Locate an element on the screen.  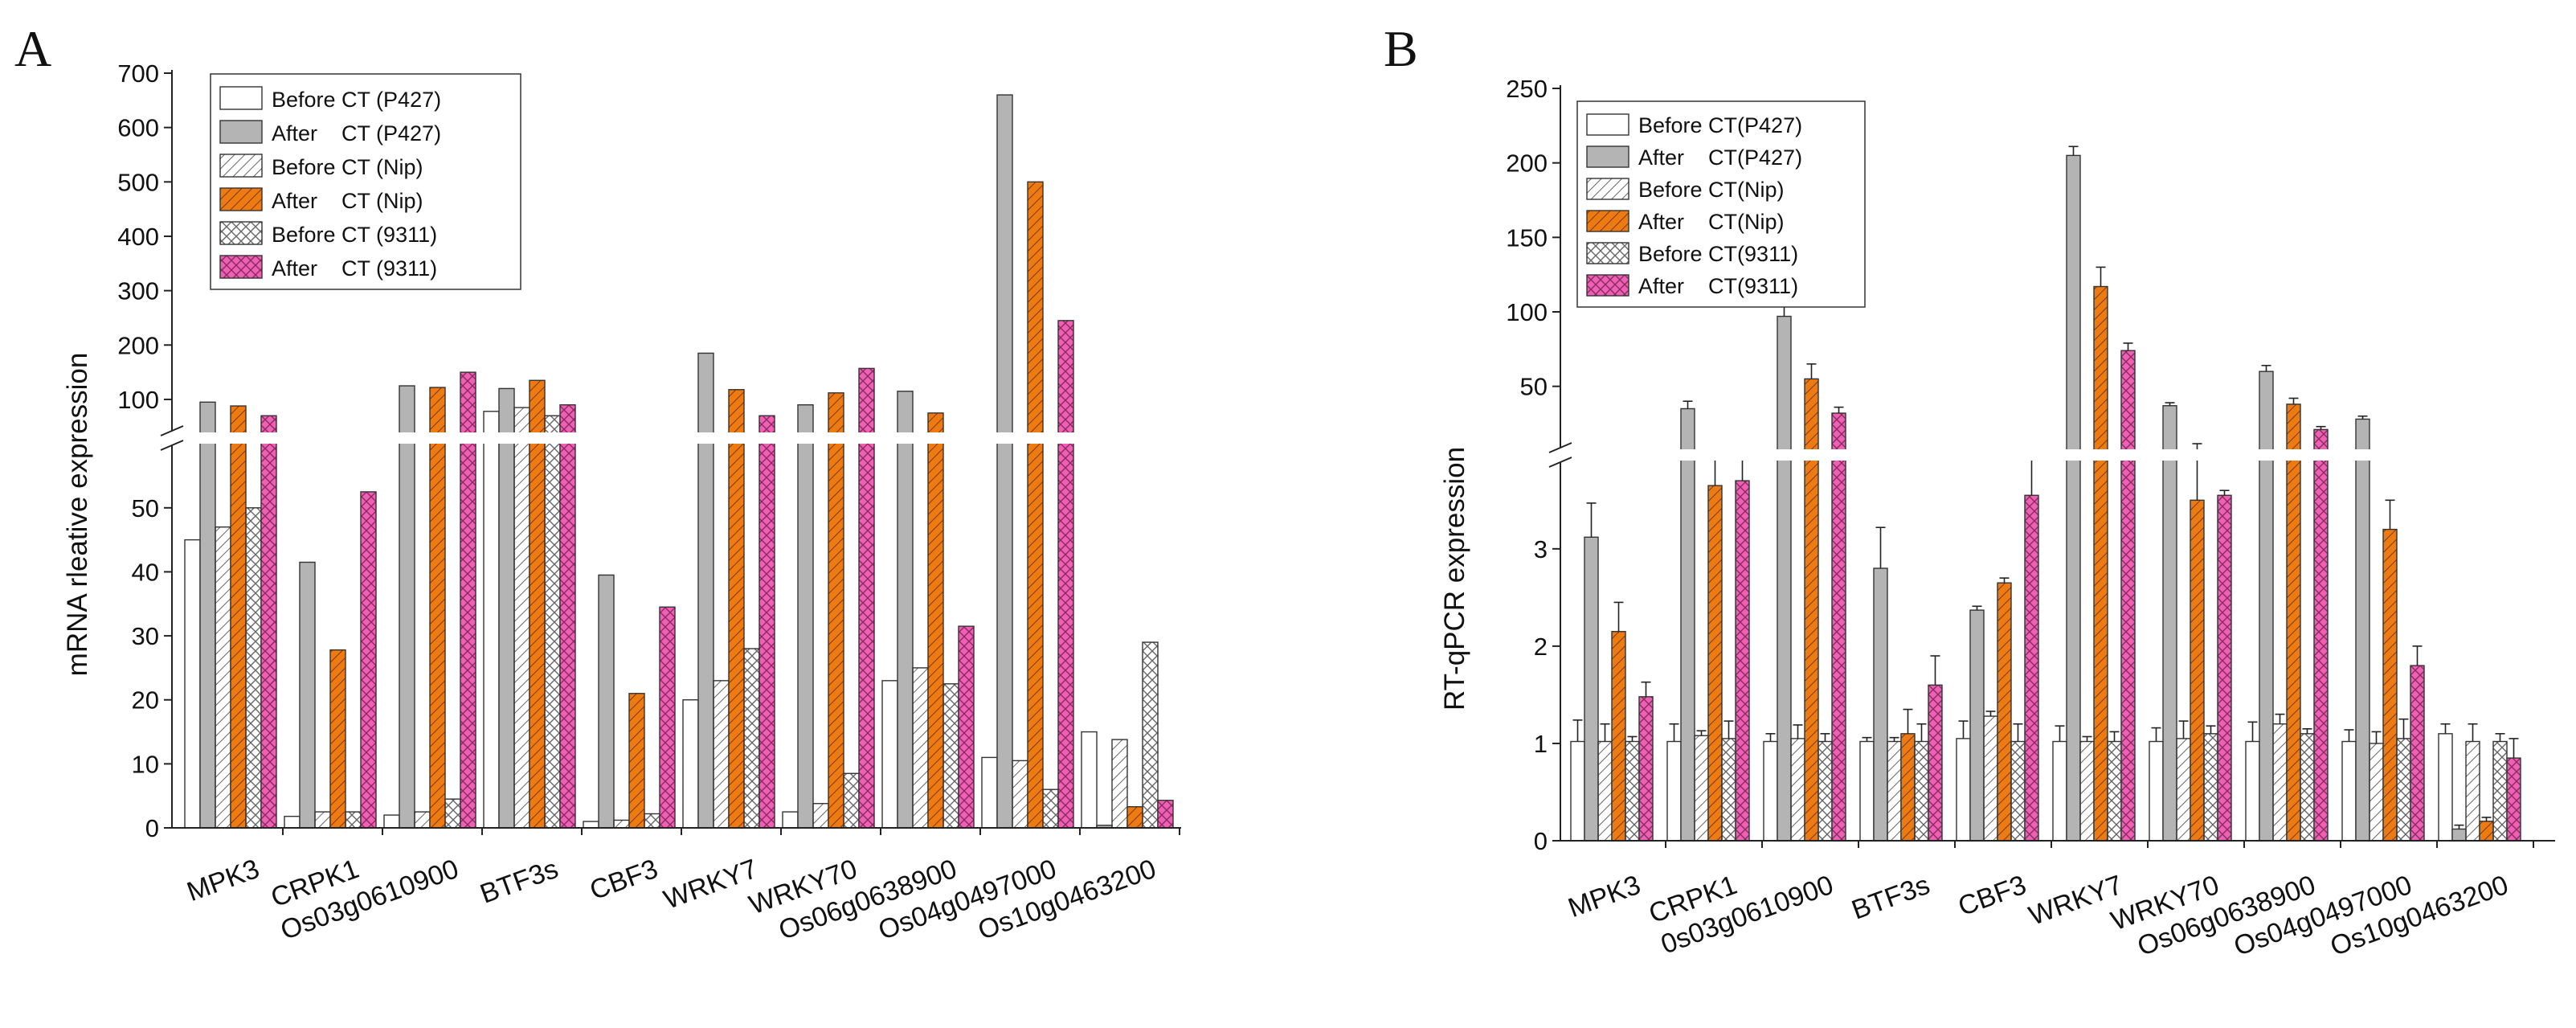
panel-b-bar-os10g0463200-s2 is located at coordinates (2459, 835).